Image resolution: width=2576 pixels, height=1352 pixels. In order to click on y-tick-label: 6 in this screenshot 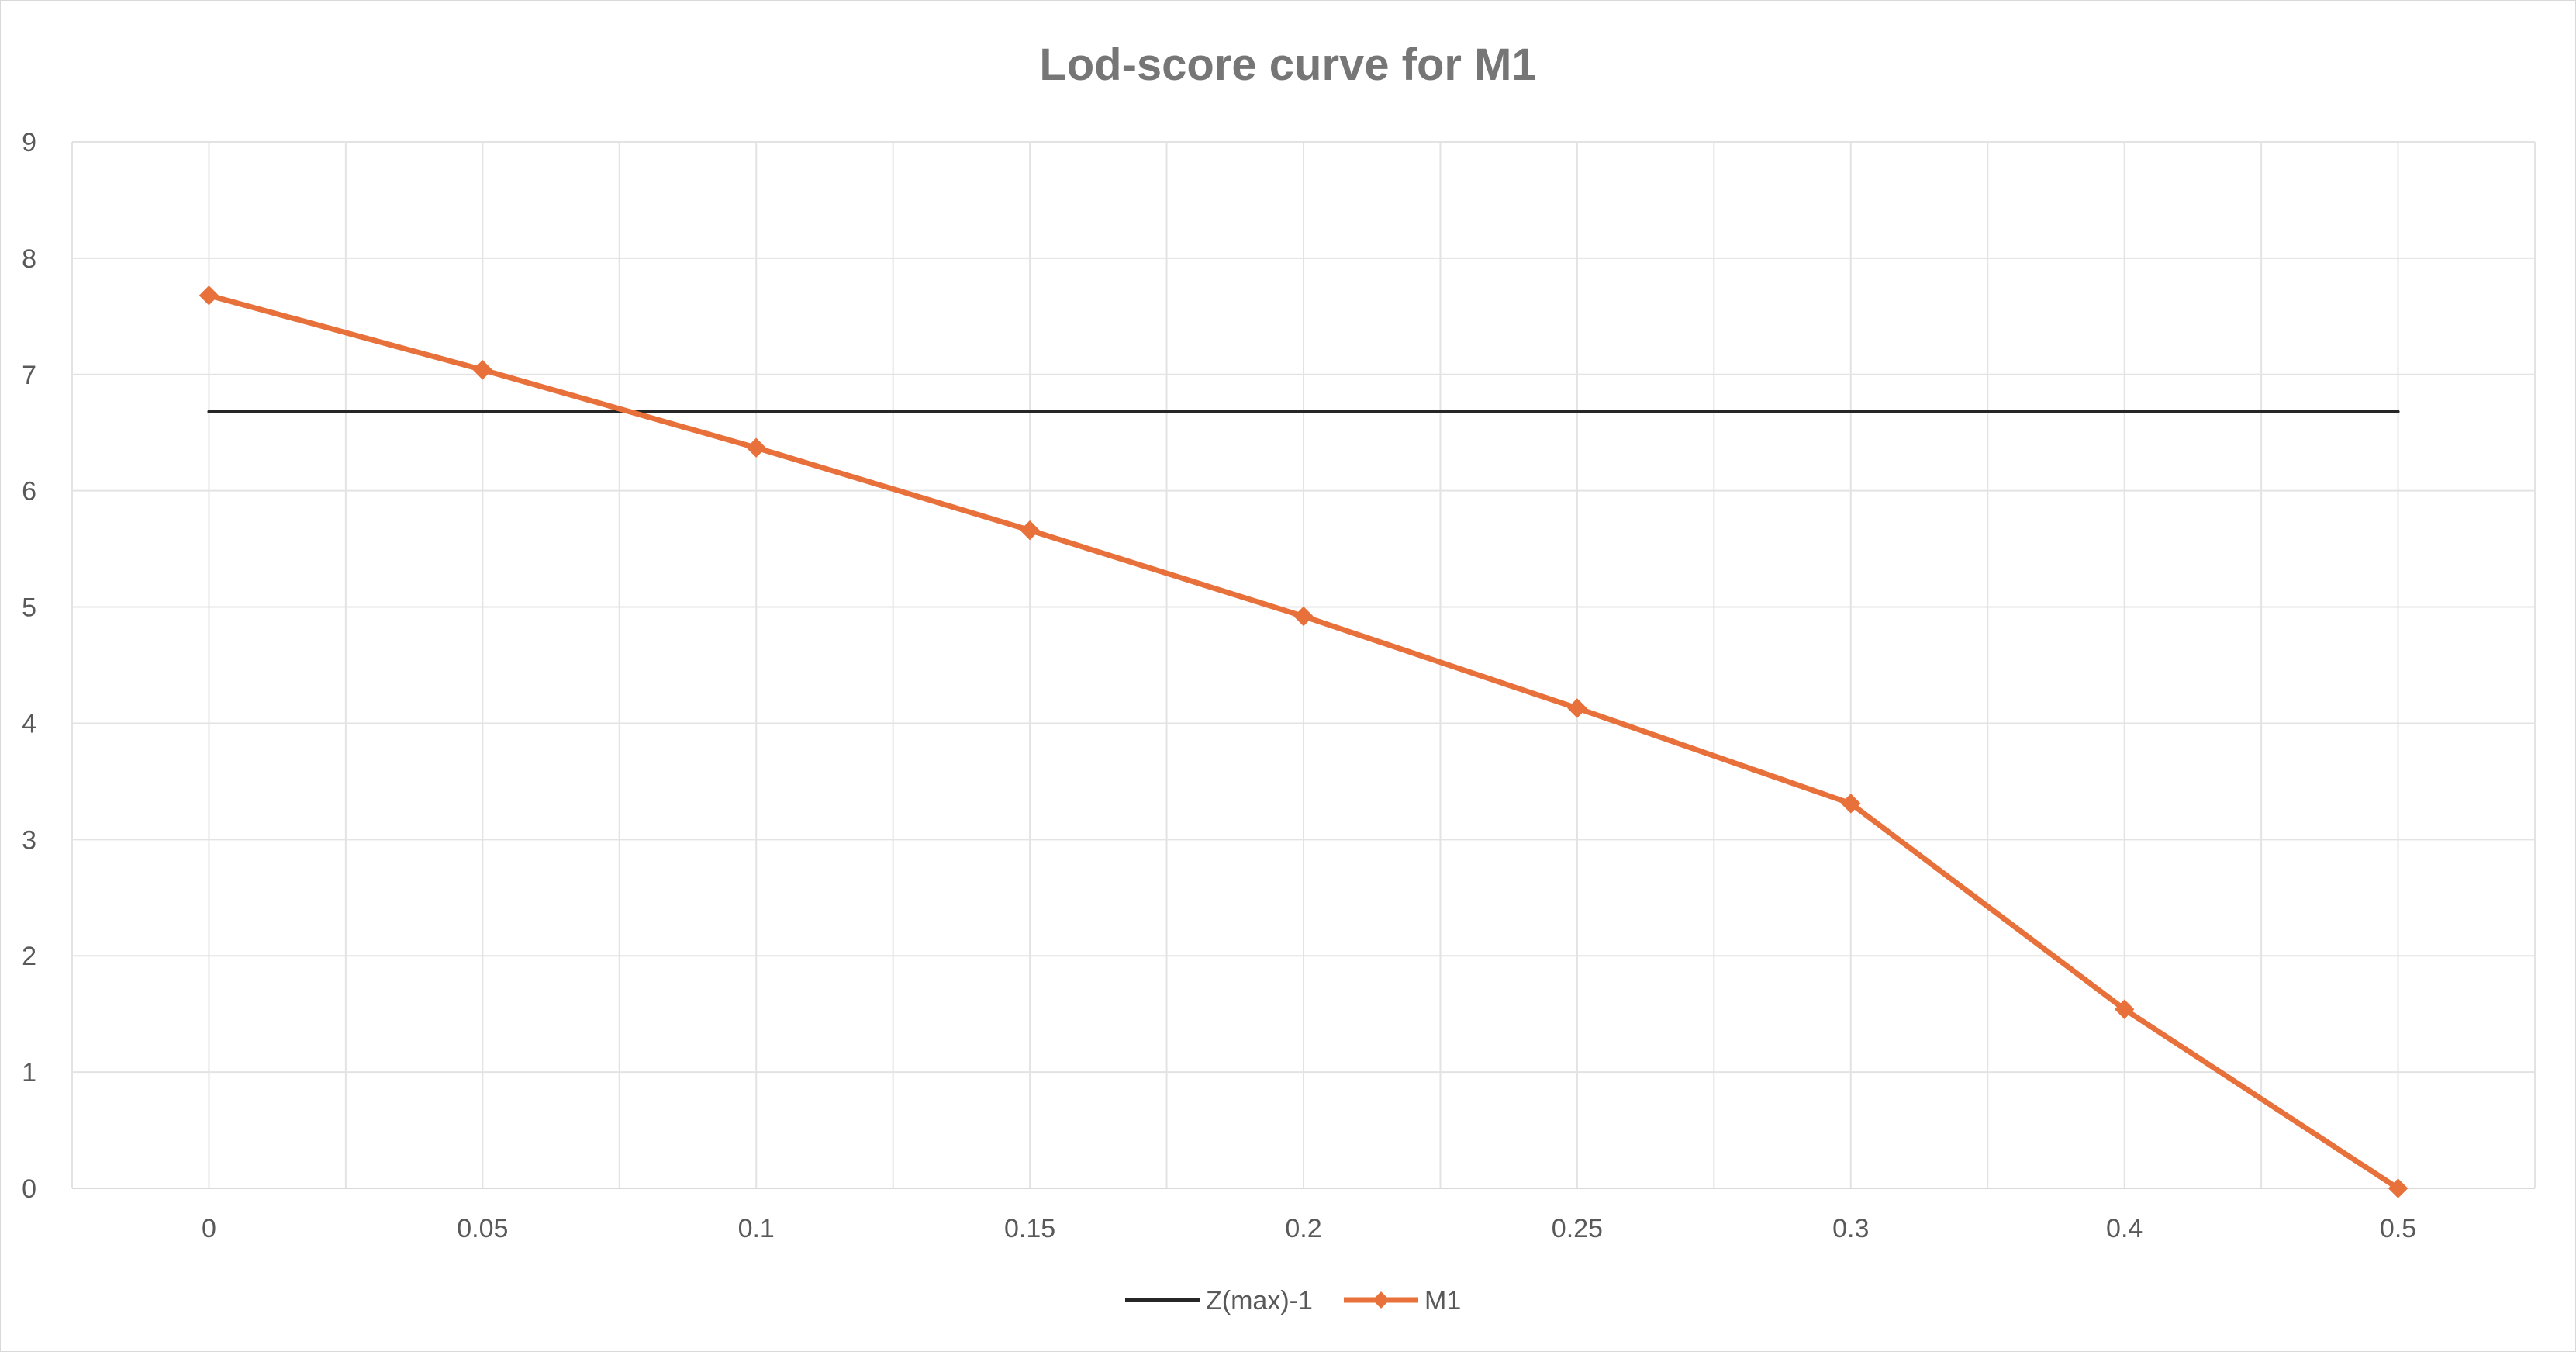, I will do `click(29, 492)`.